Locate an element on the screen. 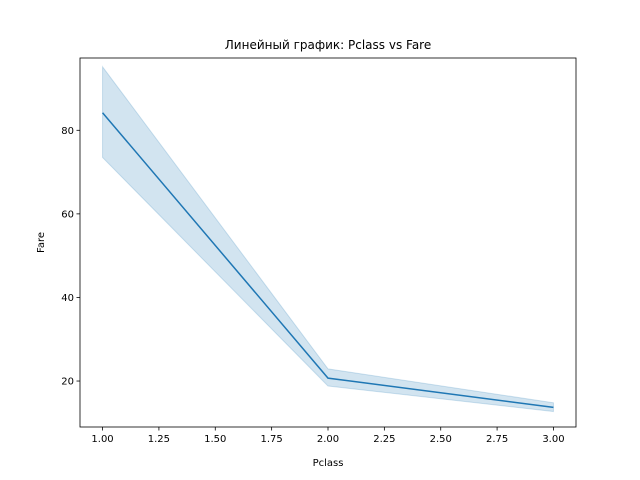 The image size is (640, 480). y-tick-label: 60 is located at coordinates (67, 214).